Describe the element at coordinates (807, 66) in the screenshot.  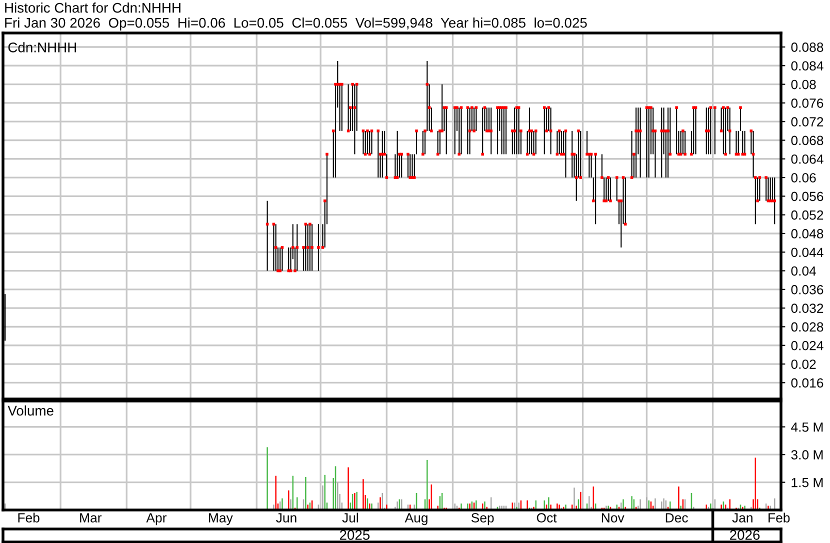
I see `y-tick-label: 0.084` at that location.